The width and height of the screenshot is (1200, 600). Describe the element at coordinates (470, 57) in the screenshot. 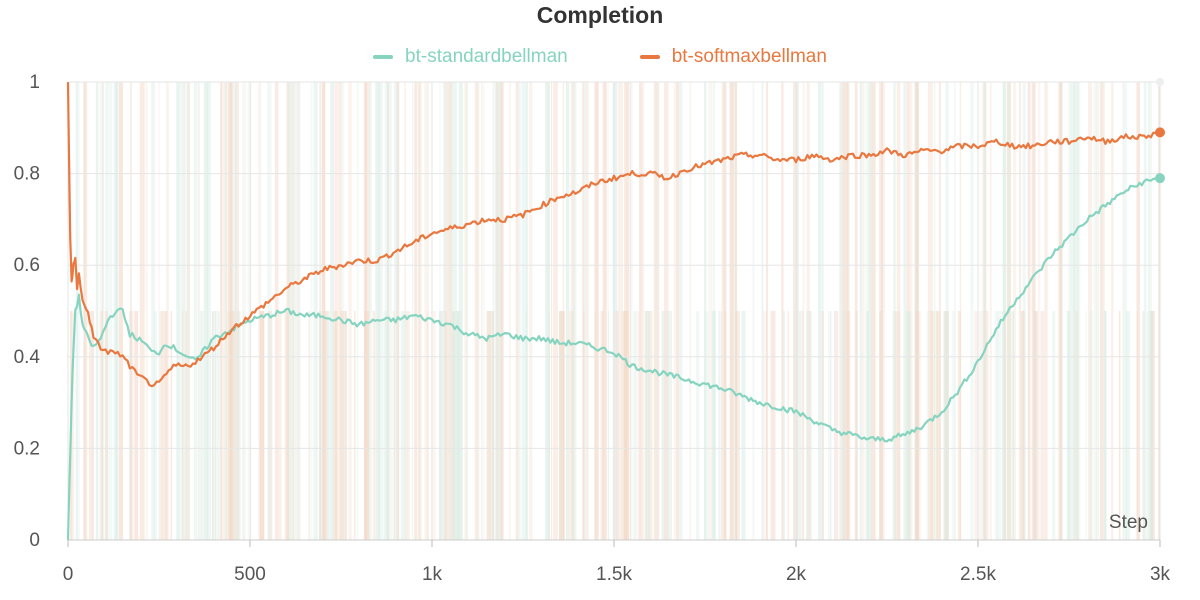

I see `legend-item-standard: bt-standardbellman` at that location.